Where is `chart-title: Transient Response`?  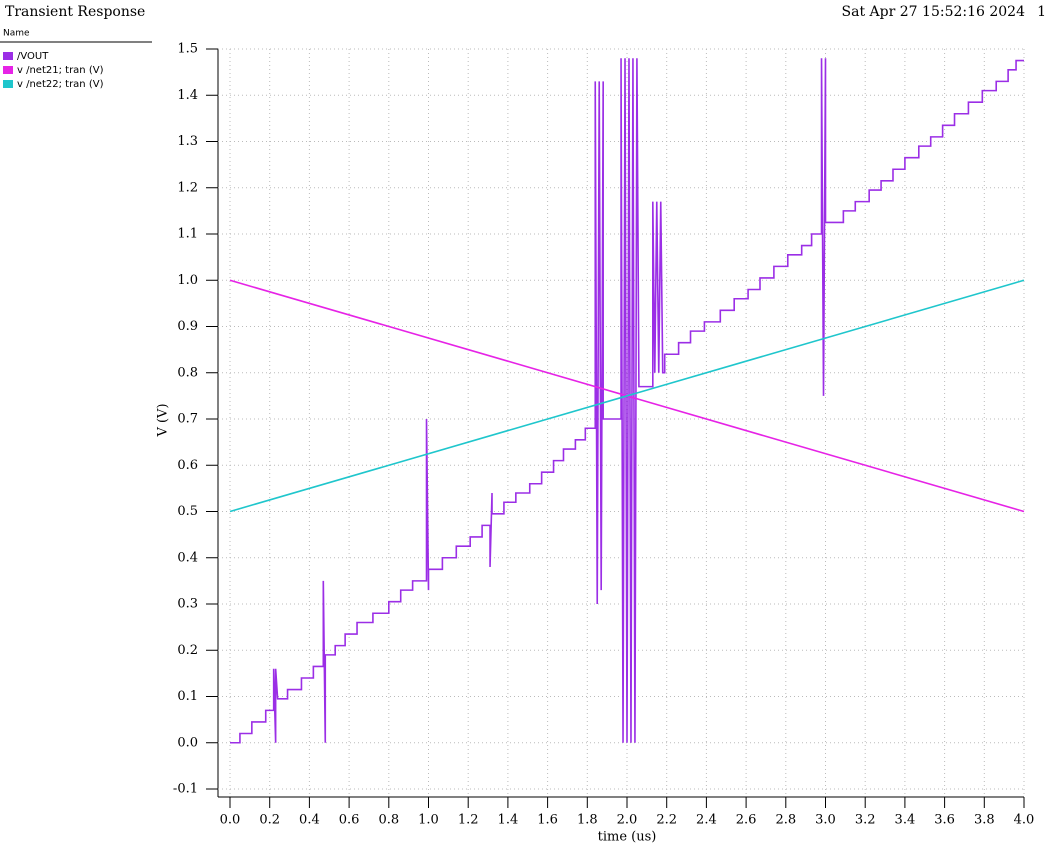 chart-title: Transient Response is located at coordinates (75, 12).